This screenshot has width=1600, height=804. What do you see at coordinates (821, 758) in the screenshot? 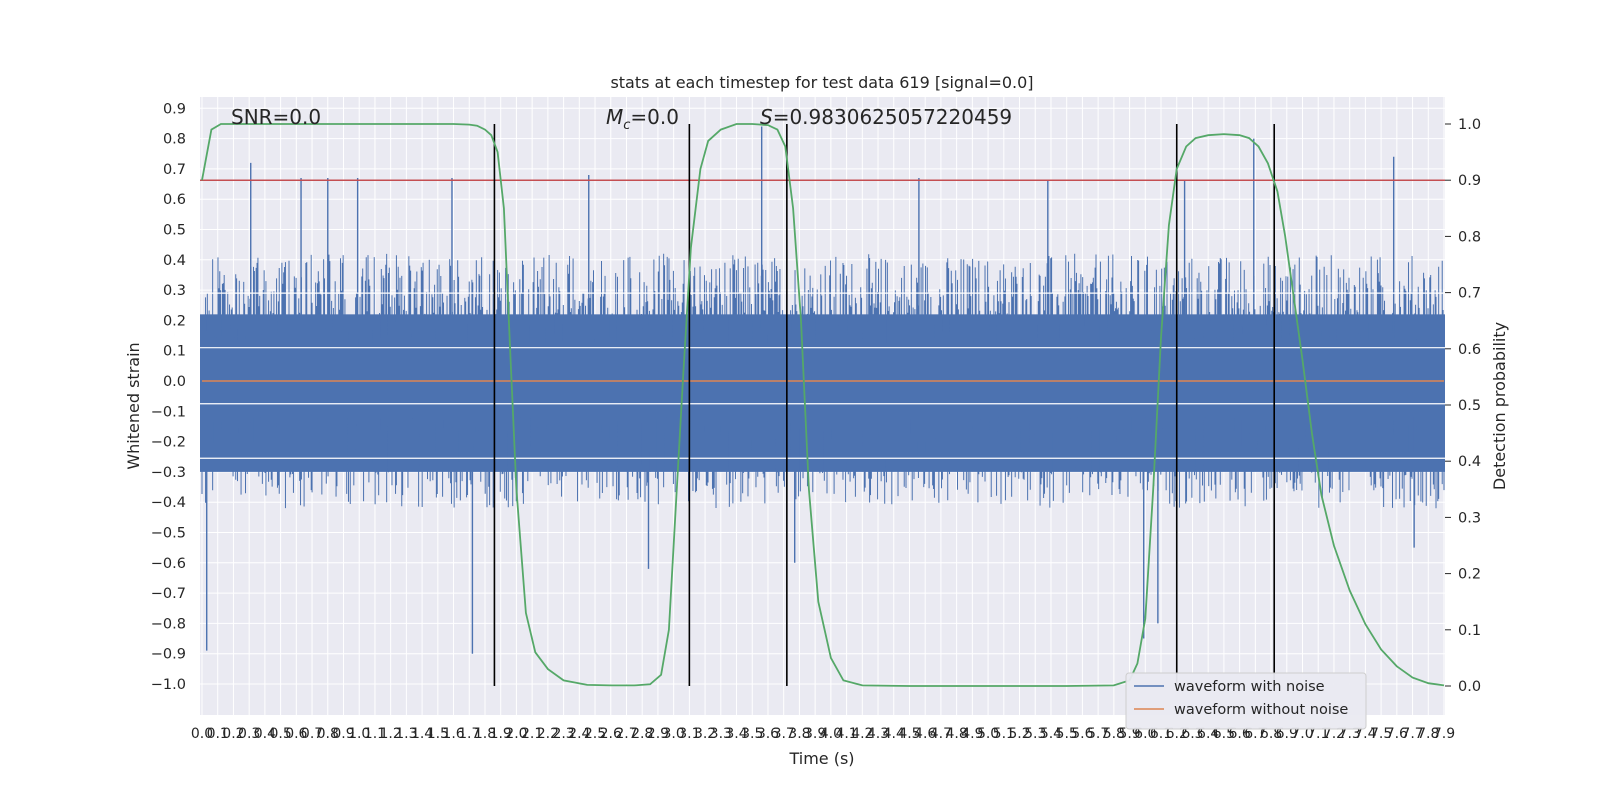
I see `x-axis-label: Time (s)` at bounding box center [821, 758].